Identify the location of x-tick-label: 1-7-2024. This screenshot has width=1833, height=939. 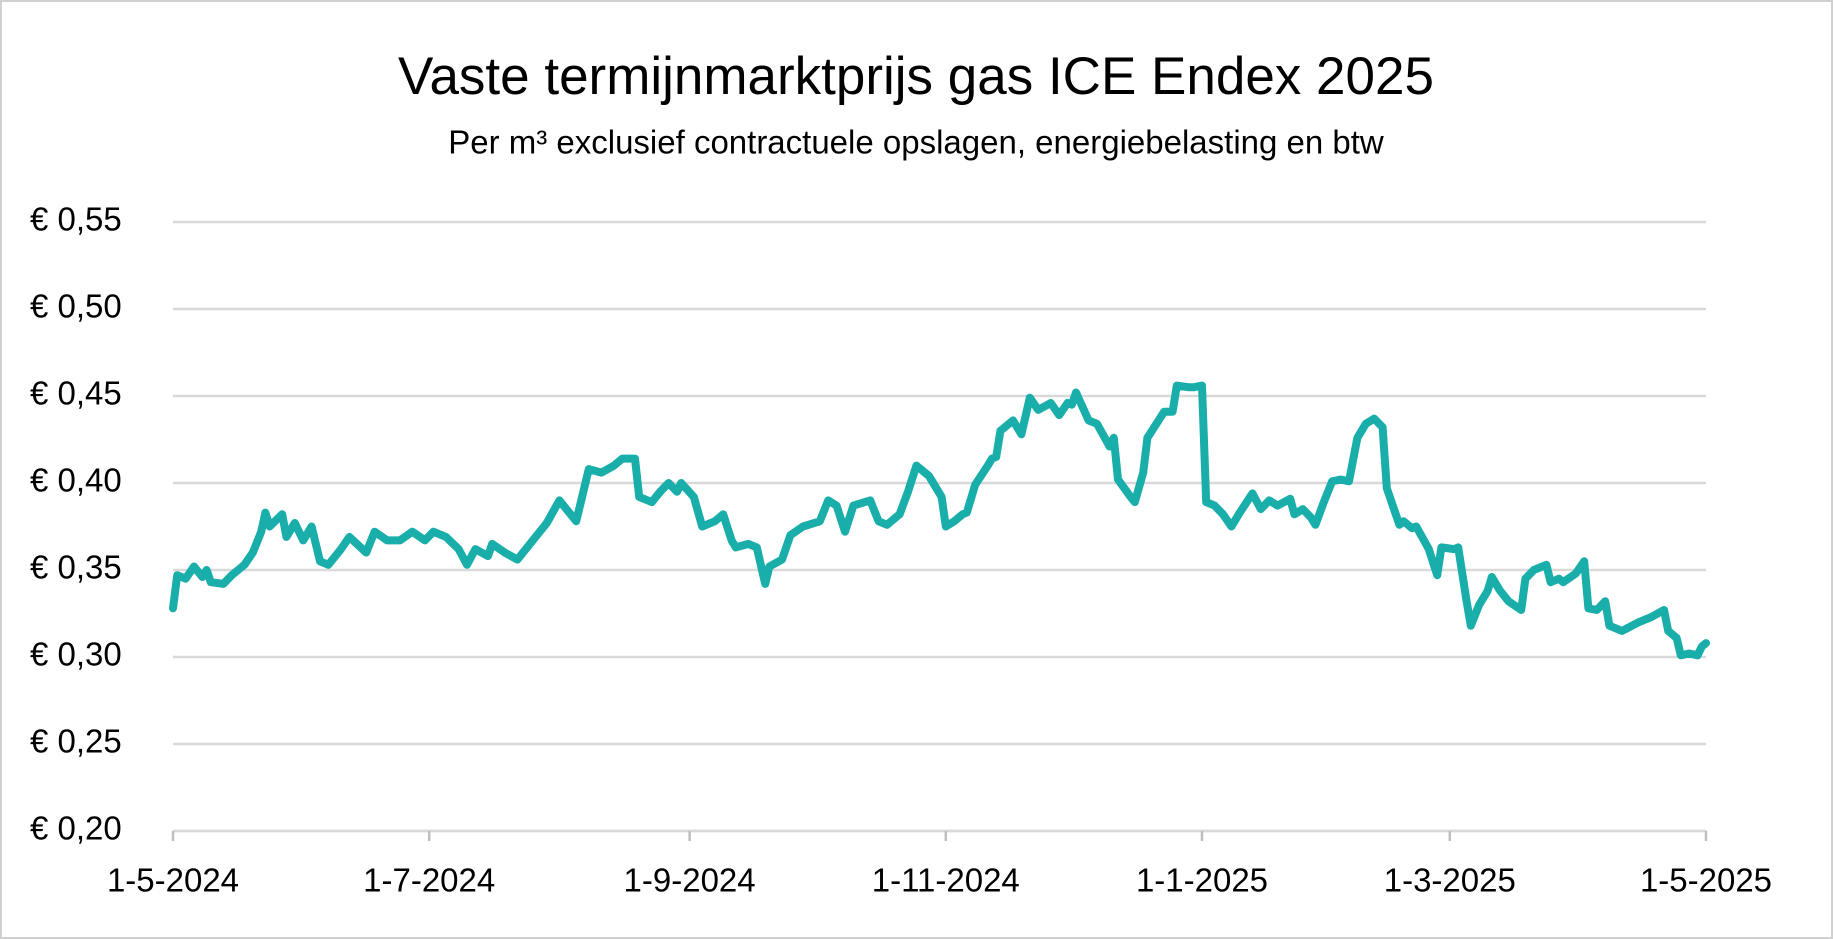
(429, 880).